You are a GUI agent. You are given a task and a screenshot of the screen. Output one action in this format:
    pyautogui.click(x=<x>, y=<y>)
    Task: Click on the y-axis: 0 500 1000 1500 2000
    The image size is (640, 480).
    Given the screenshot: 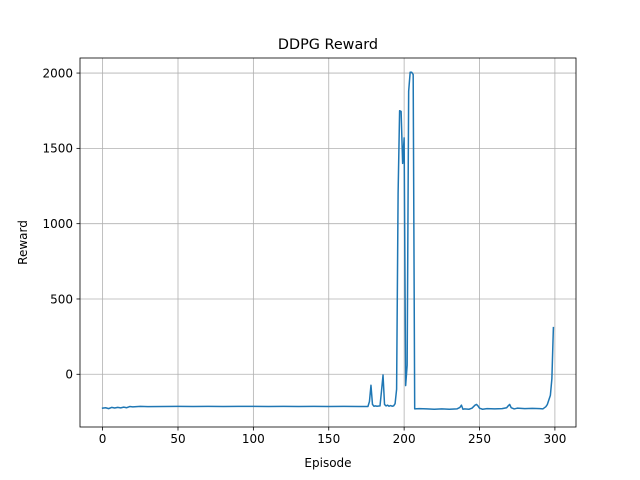 What is the action you would take?
    pyautogui.click(x=61, y=224)
    